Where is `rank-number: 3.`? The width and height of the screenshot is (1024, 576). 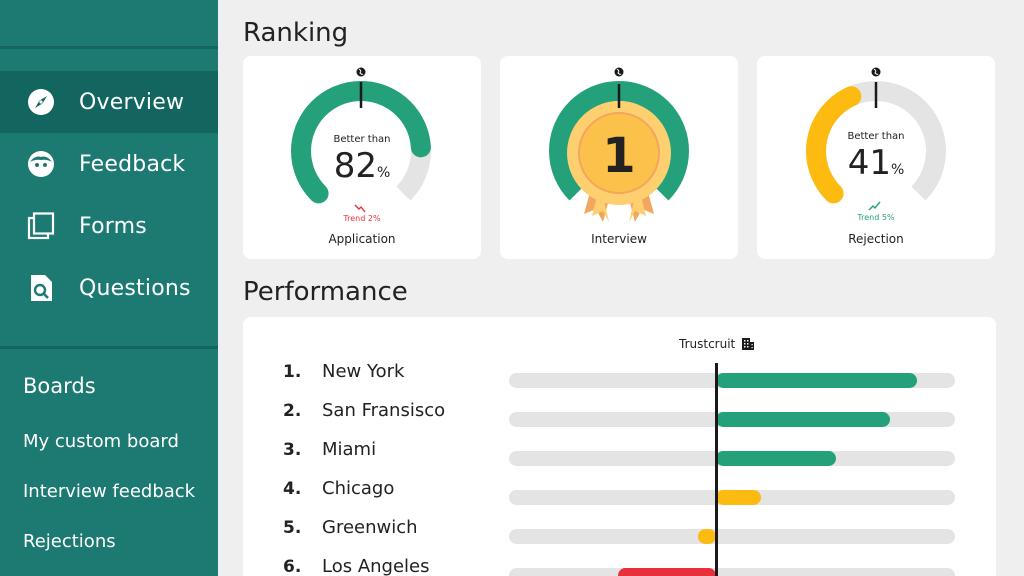 rank-number: 3. is located at coordinates (292, 450).